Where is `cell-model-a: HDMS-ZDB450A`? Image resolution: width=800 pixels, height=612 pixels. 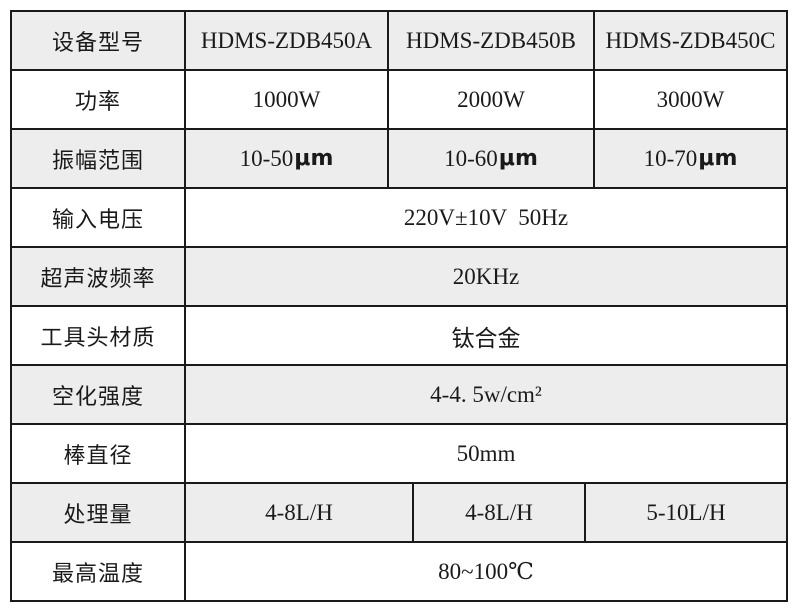 cell-model-a: HDMS-ZDB450A is located at coordinates (287, 40).